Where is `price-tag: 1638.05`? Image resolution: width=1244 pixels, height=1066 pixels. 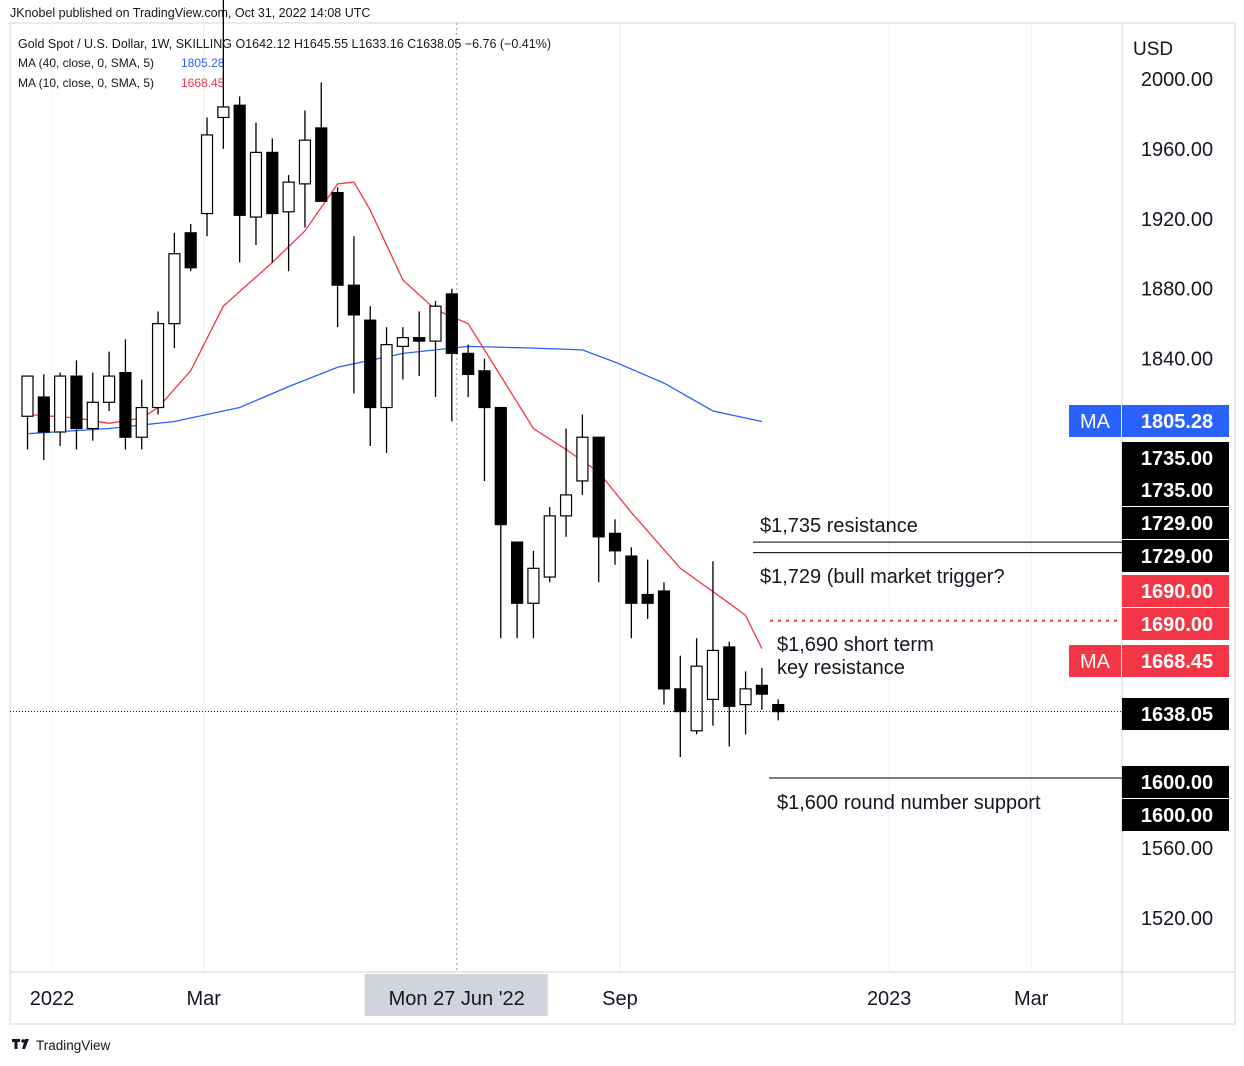 price-tag: 1638.05 is located at coordinates (1175, 714).